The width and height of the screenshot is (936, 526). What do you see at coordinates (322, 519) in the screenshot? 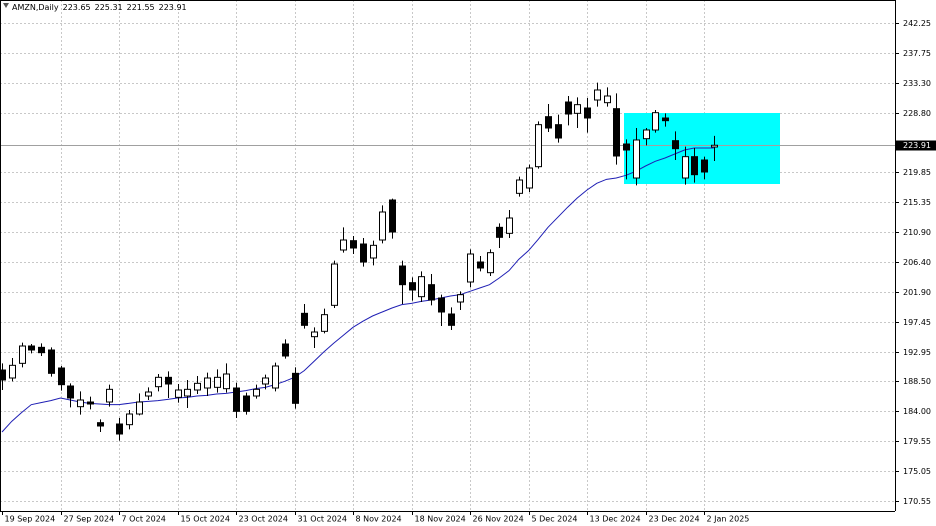
I see `x-tick-label: 31 Oct 2024` at bounding box center [322, 519].